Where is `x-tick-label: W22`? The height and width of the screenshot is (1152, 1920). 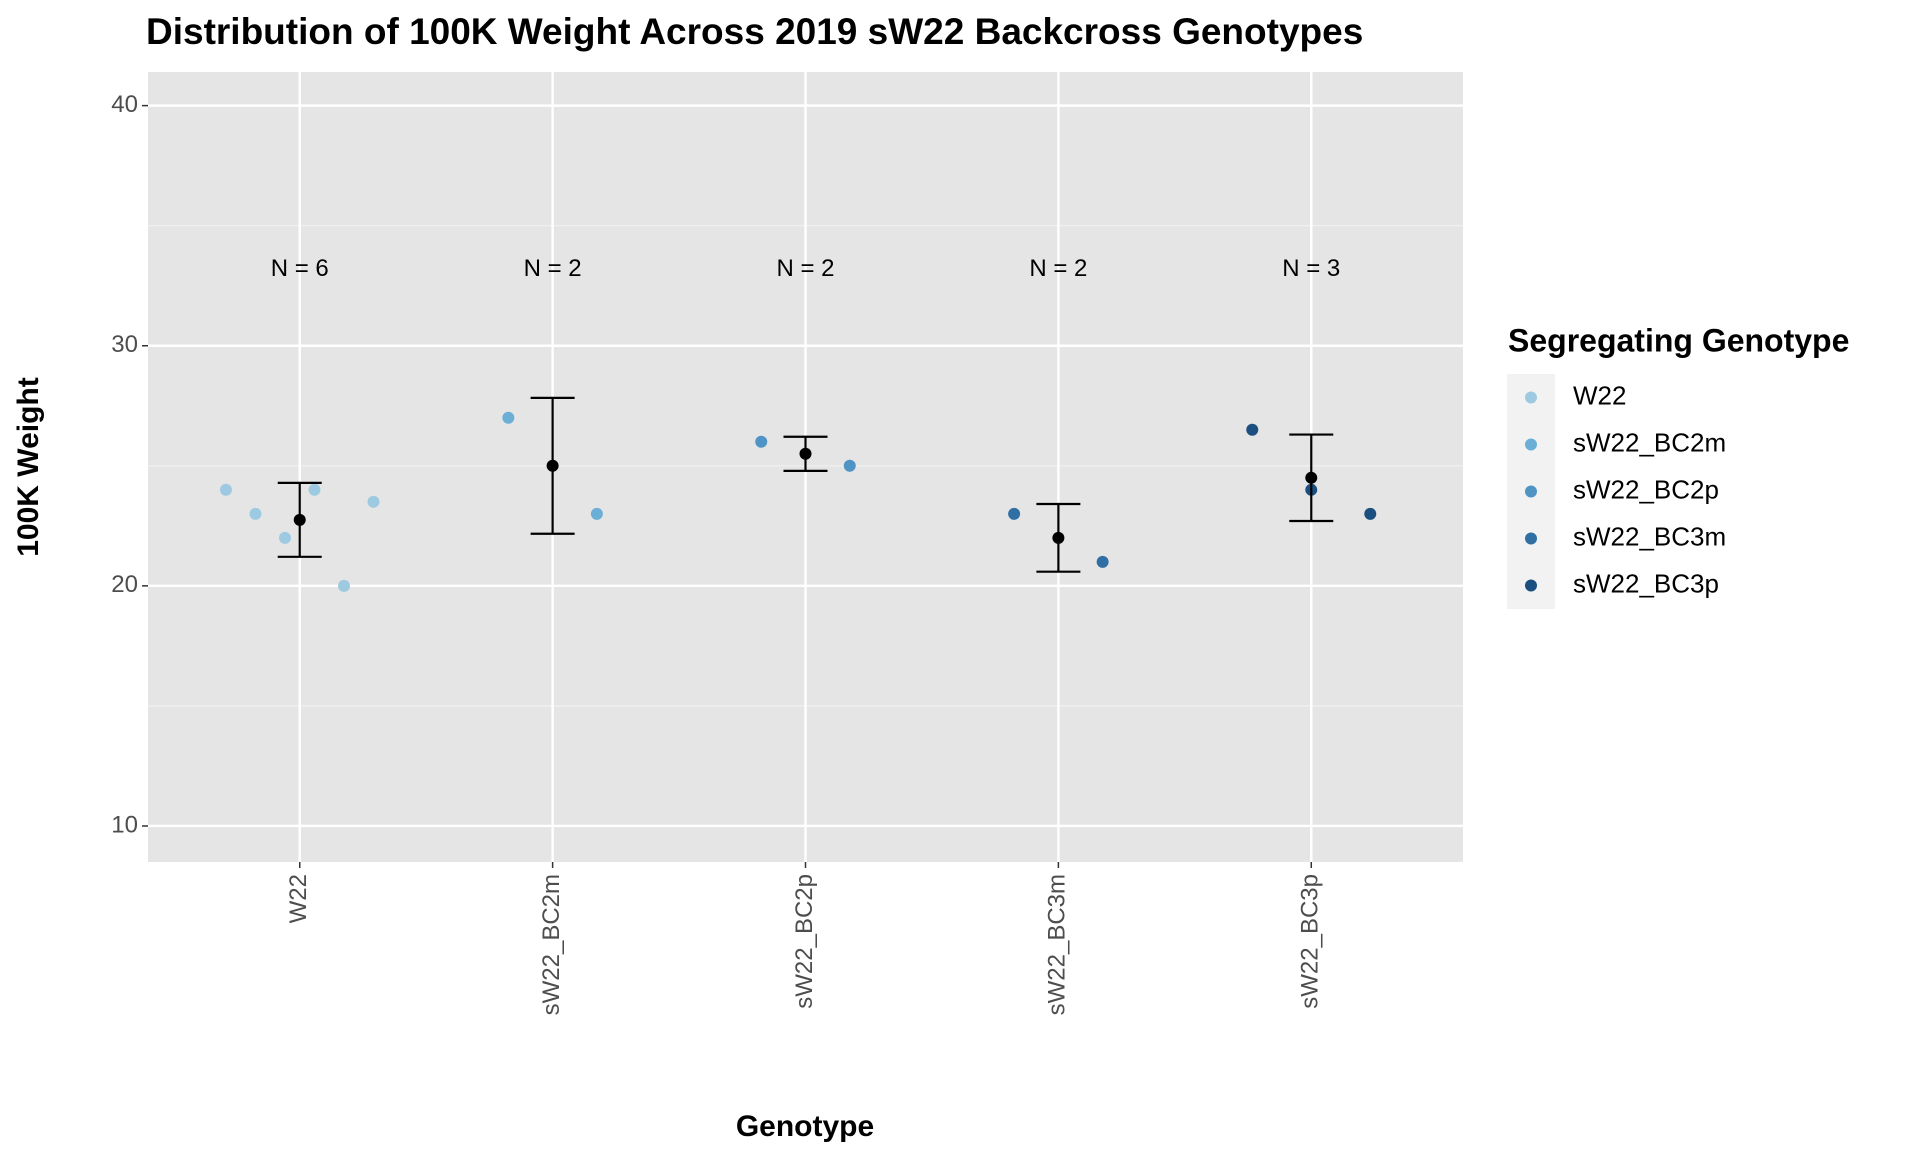
x-tick-label: W22 is located at coordinates (298, 898).